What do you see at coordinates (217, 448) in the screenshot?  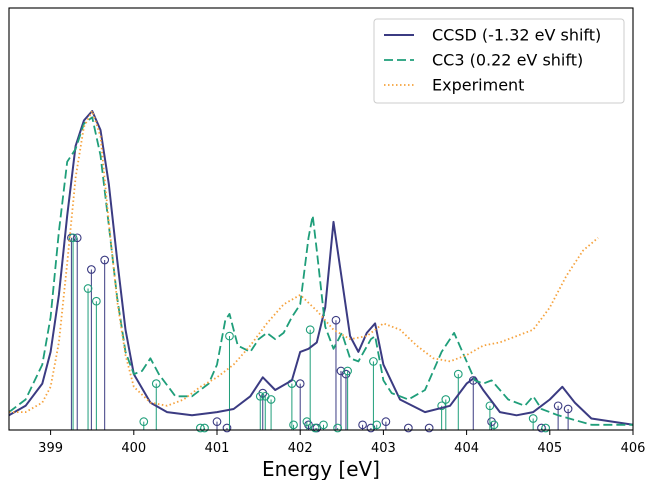 I see `x-tick-label: 401` at bounding box center [217, 448].